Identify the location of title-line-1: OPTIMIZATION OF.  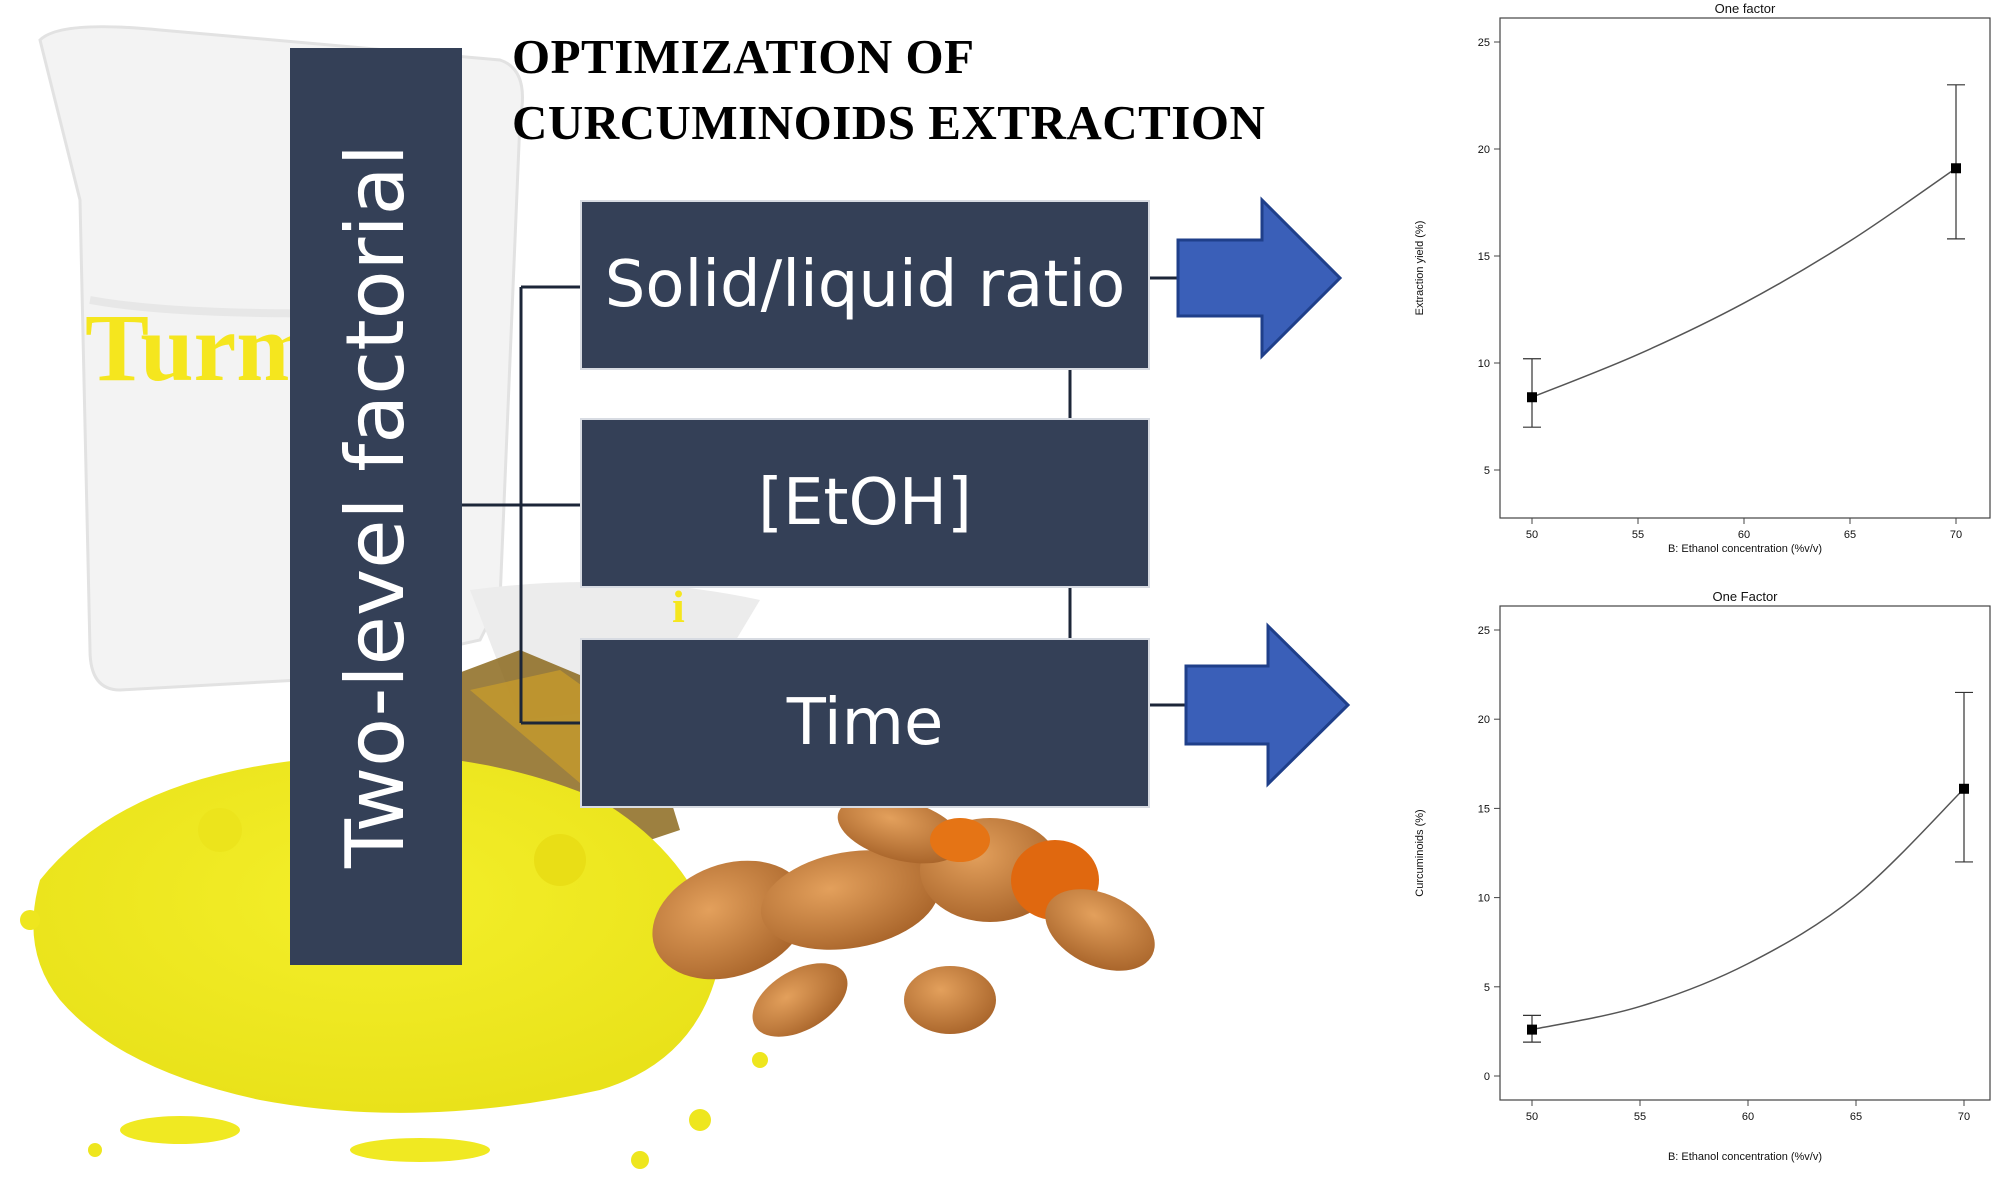
(743, 56).